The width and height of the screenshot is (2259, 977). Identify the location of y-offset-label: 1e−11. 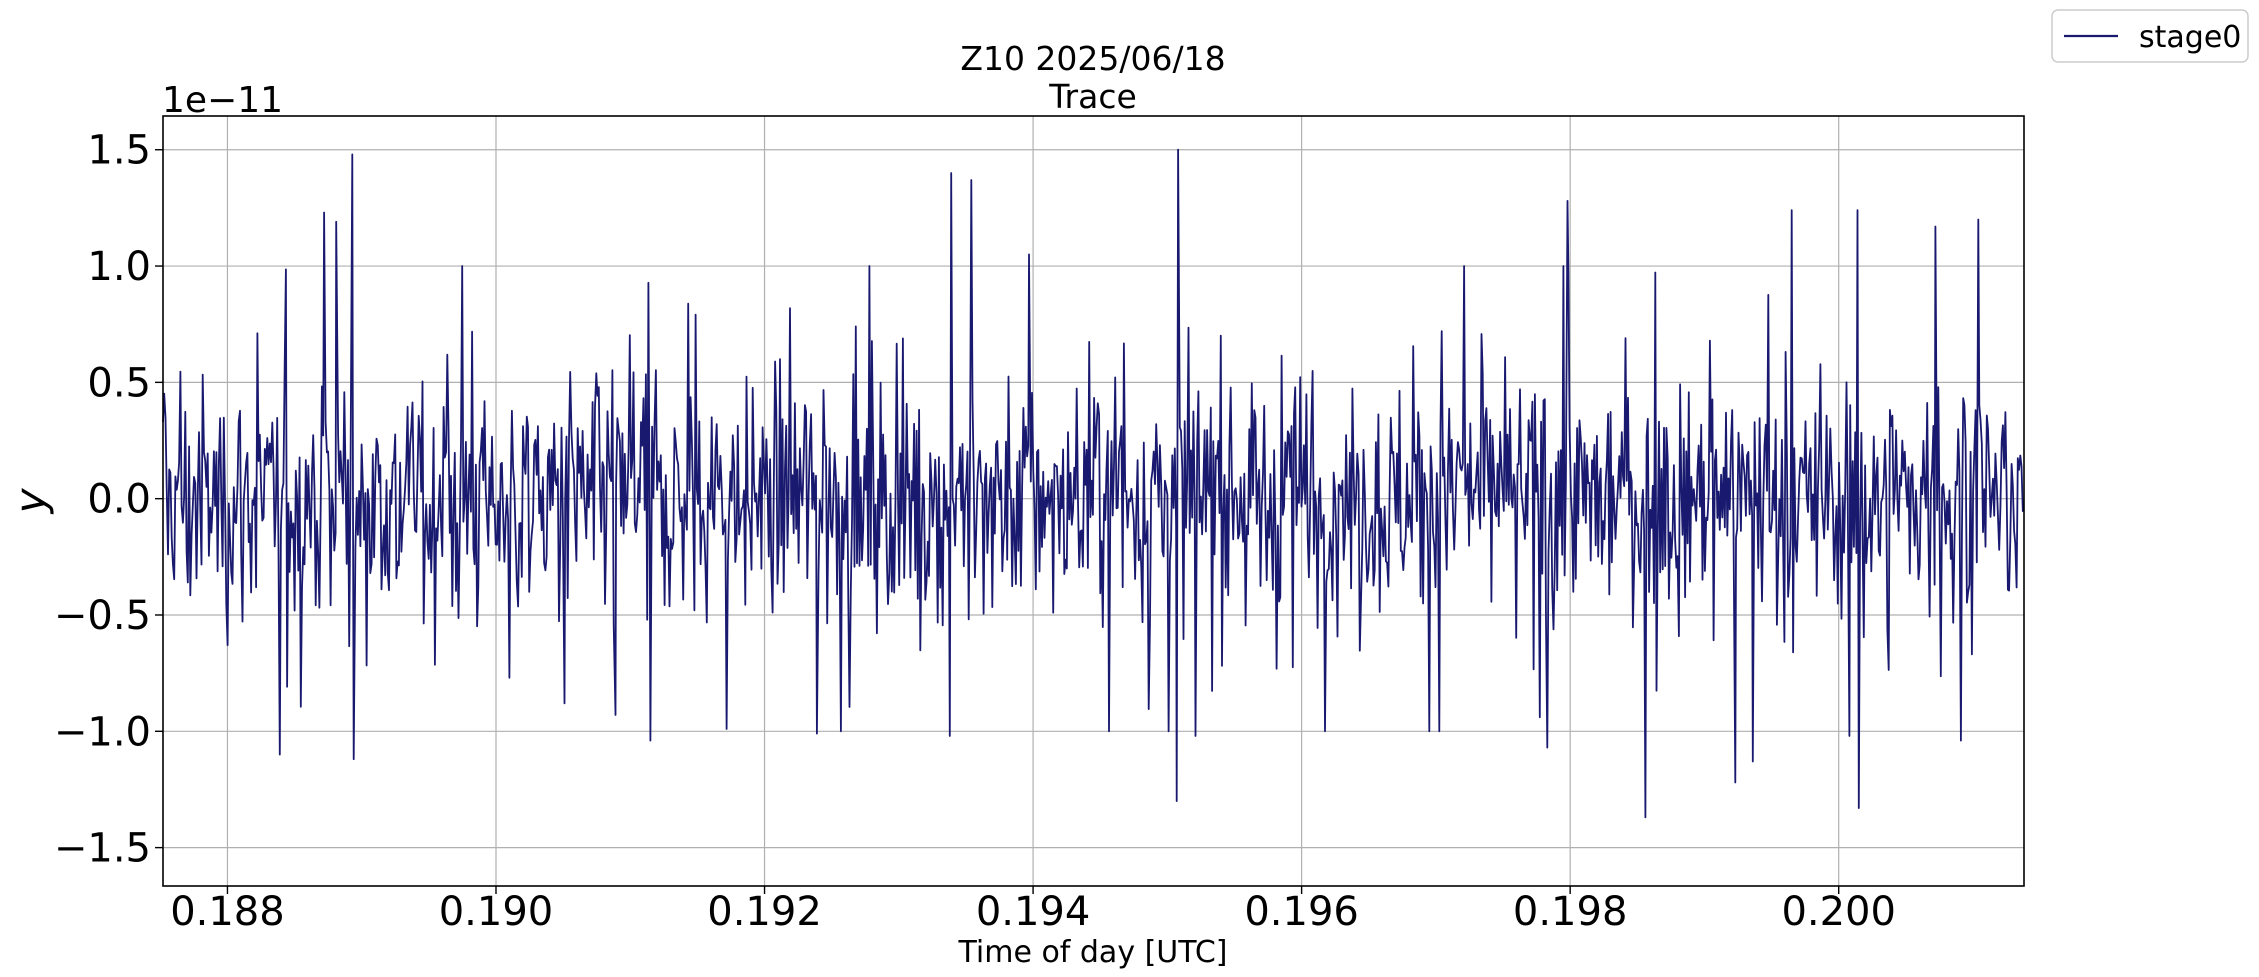
(222, 100).